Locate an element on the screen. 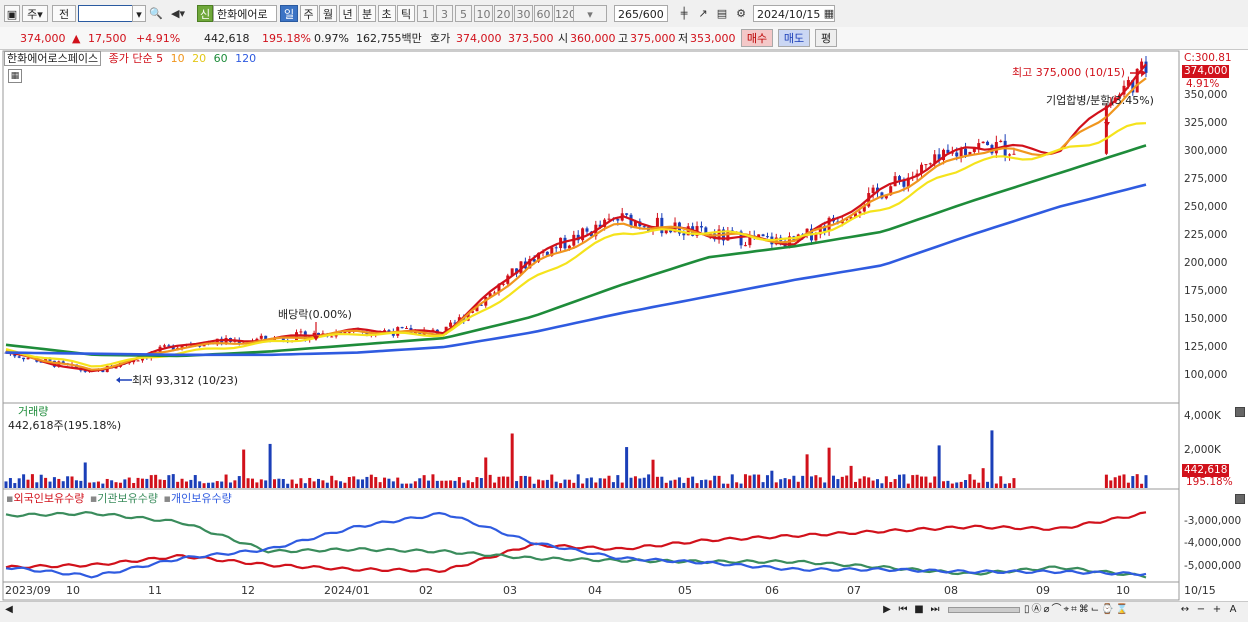 This screenshot has width=1248, height=622. interval-button-4: 20 is located at coordinates (503, 13).